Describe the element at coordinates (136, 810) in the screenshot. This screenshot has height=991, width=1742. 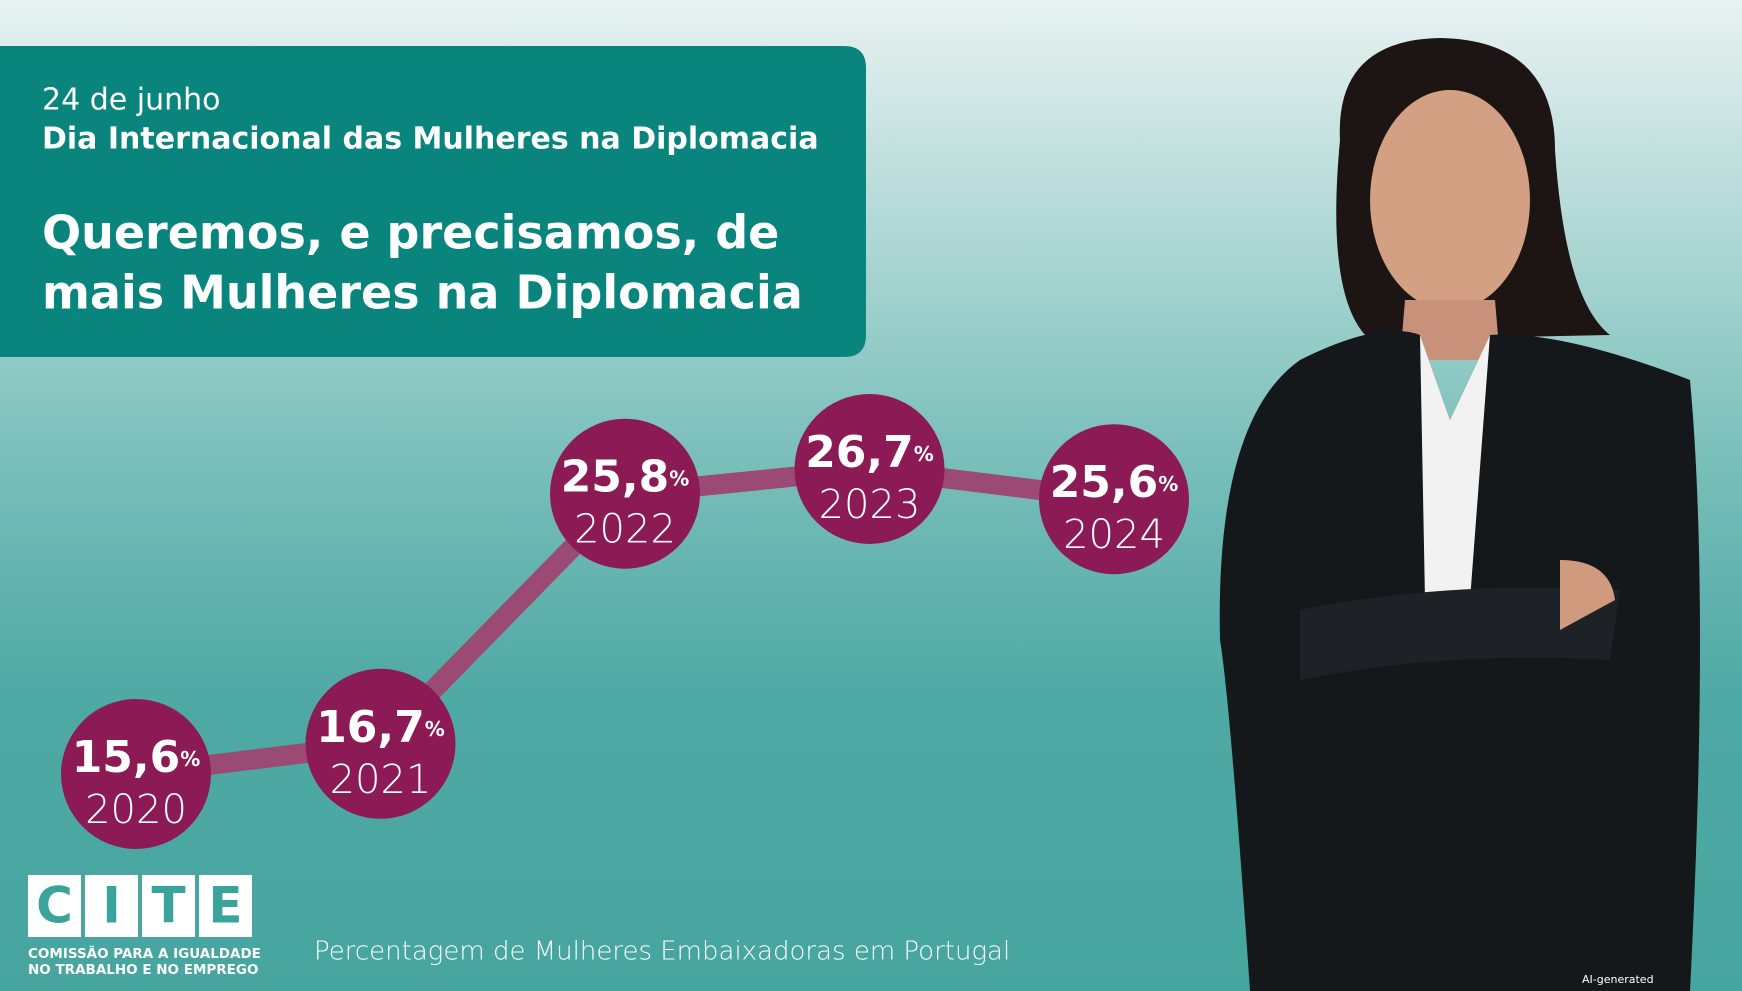
I see `x-tick-label: 2020` at that location.